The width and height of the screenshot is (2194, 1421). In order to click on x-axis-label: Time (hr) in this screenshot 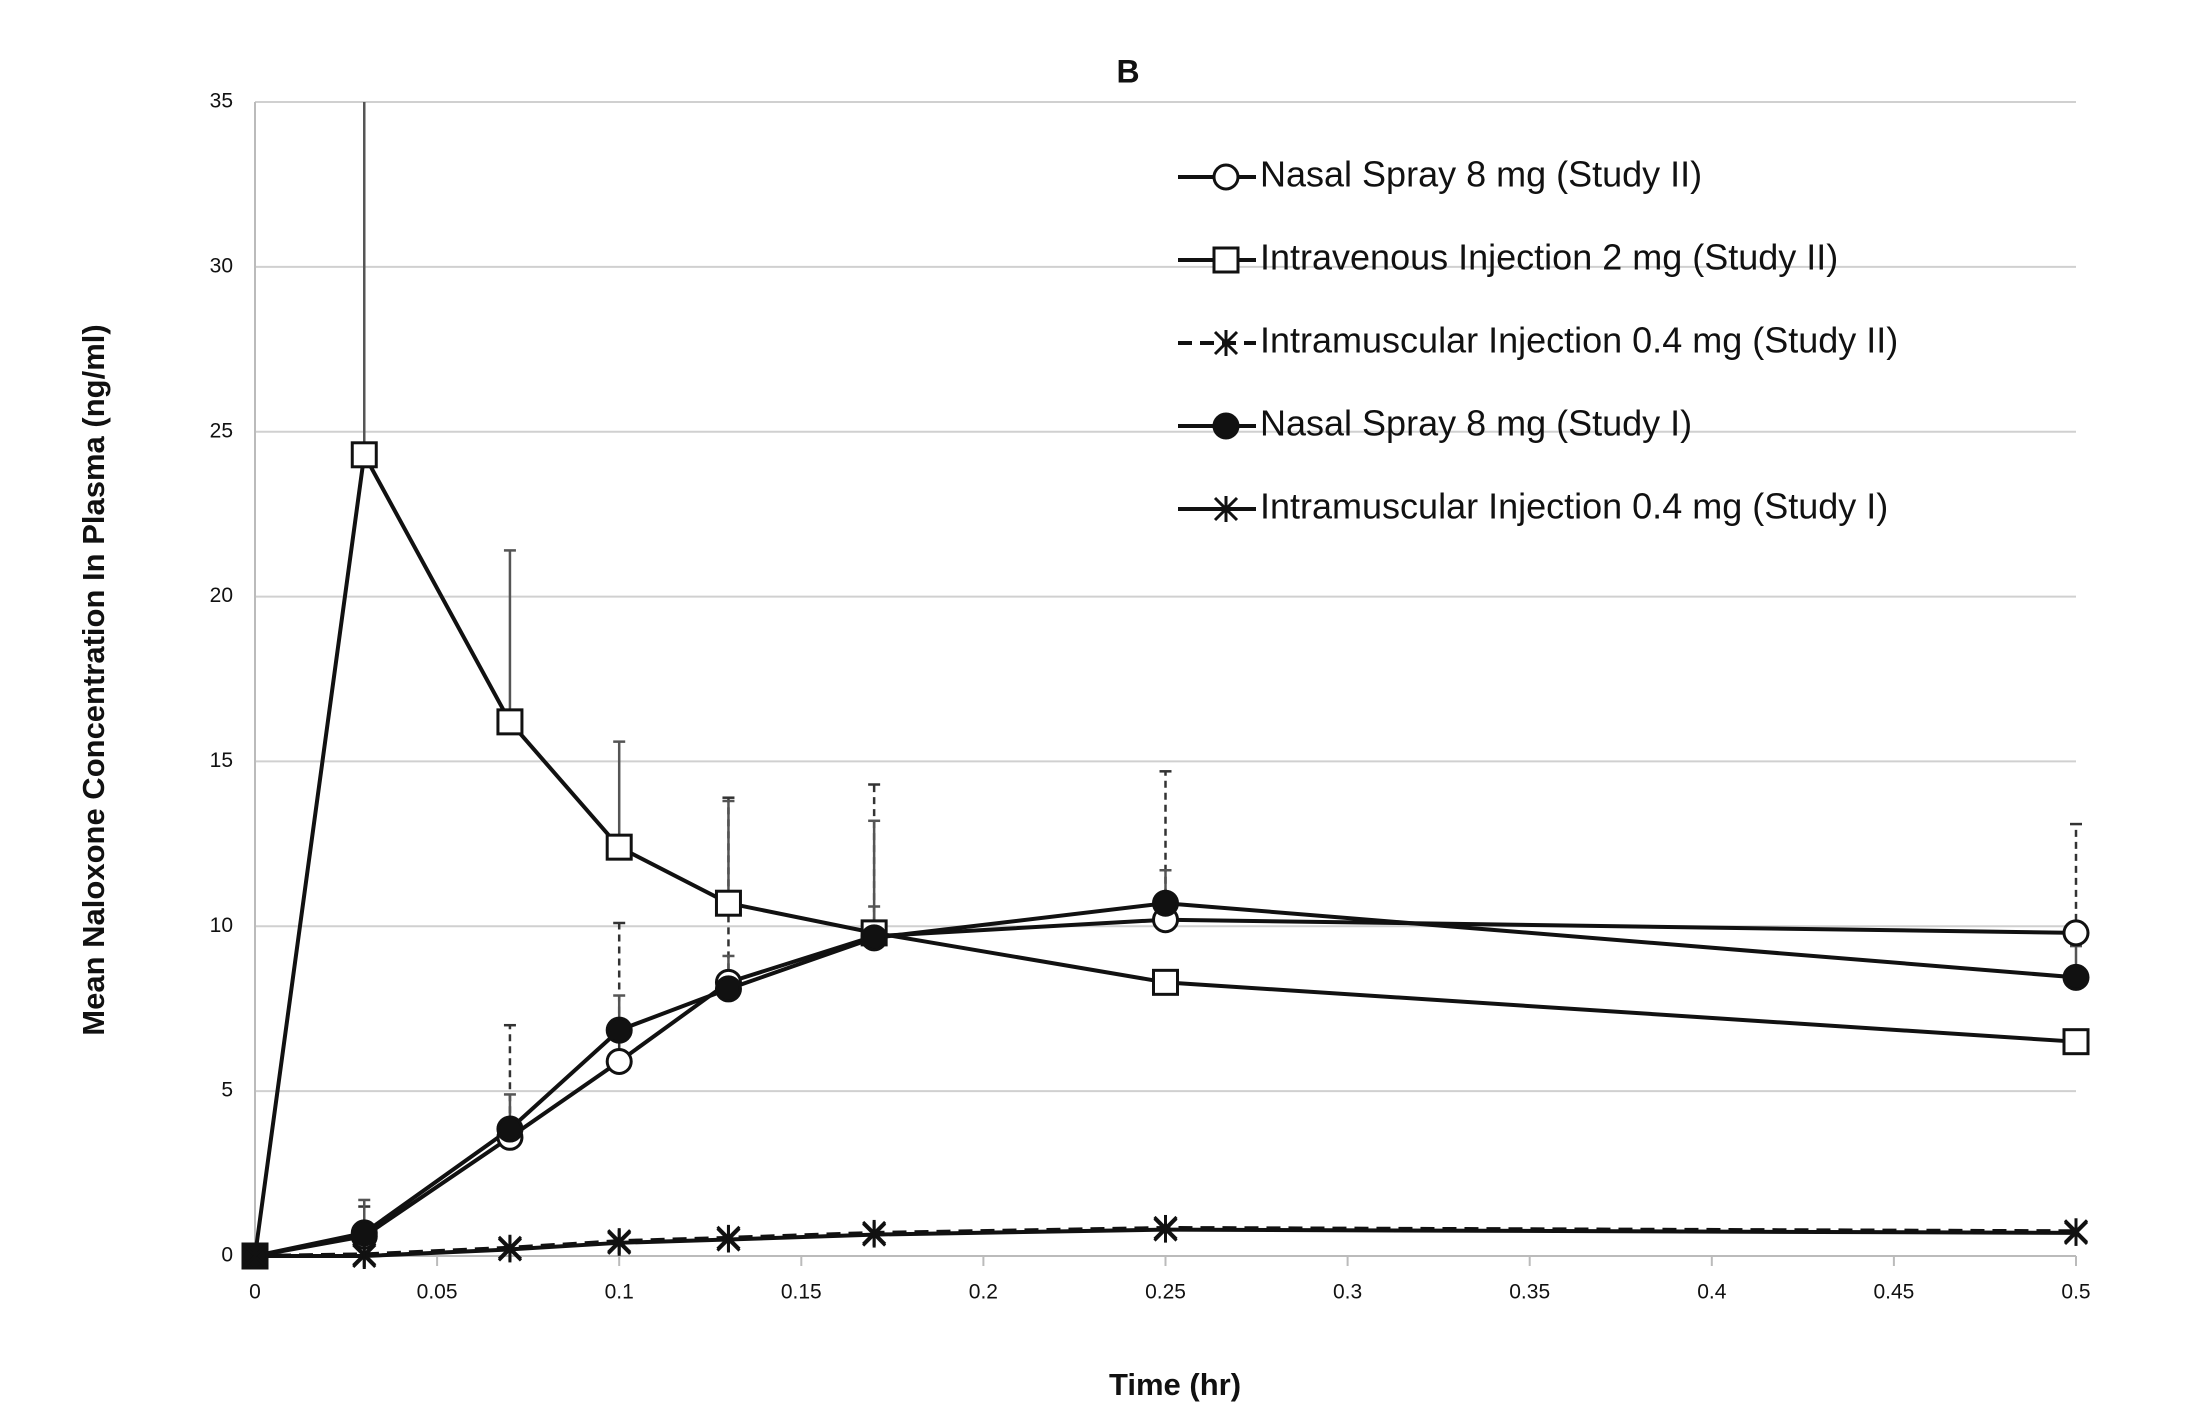, I will do `click(1175, 1384)`.